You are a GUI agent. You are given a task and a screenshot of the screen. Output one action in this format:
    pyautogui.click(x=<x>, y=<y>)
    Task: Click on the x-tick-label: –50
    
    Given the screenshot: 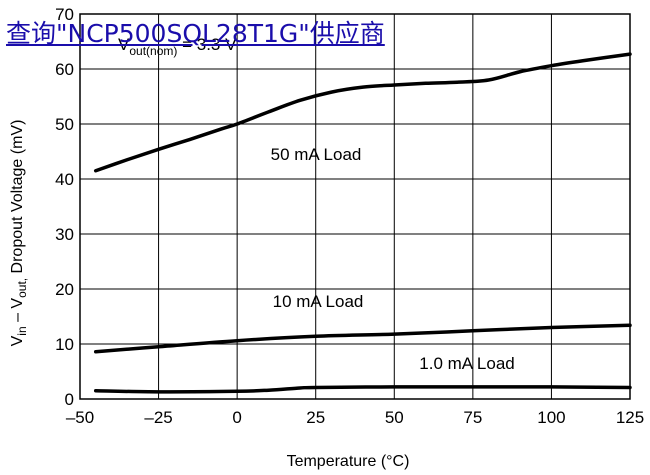 What is the action you would take?
    pyautogui.click(x=80, y=417)
    